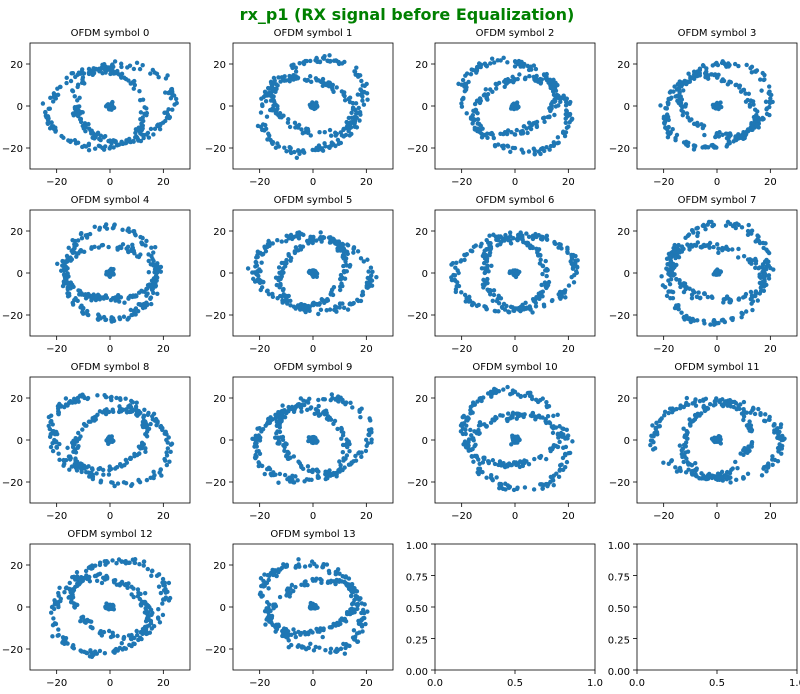  Describe the element at coordinates (717, 349) in the screenshot. I see `x-tick-label: 0` at that location.